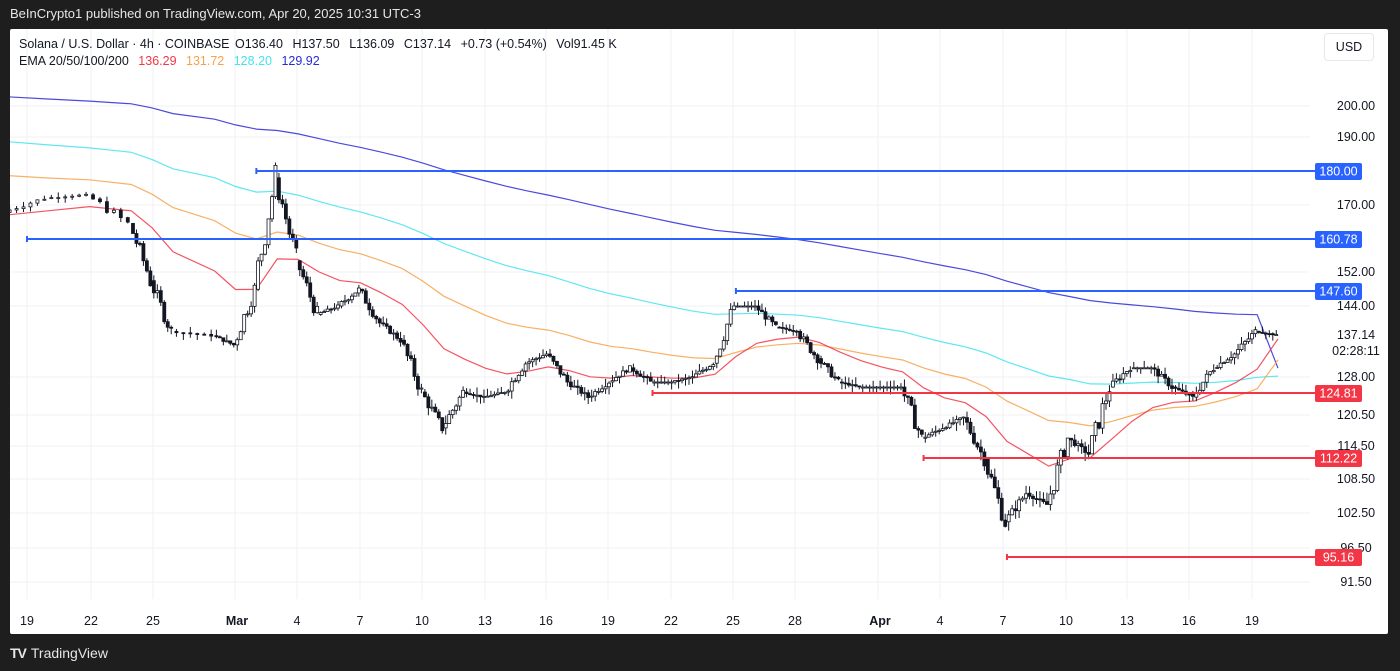 This screenshot has width=1400, height=671. I want to click on currency-button: USD, so click(1349, 47).